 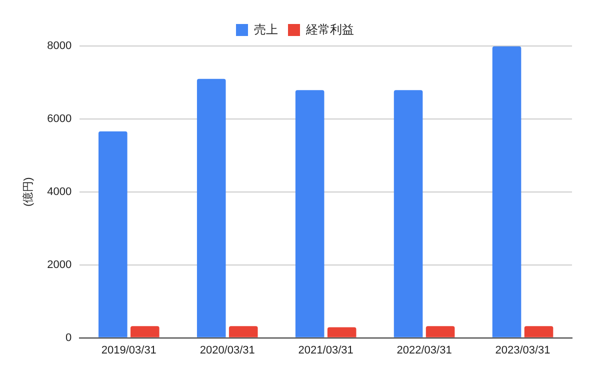 What do you see at coordinates (59, 46) in the screenshot?
I see `y-tick-label: 8000` at bounding box center [59, 46].